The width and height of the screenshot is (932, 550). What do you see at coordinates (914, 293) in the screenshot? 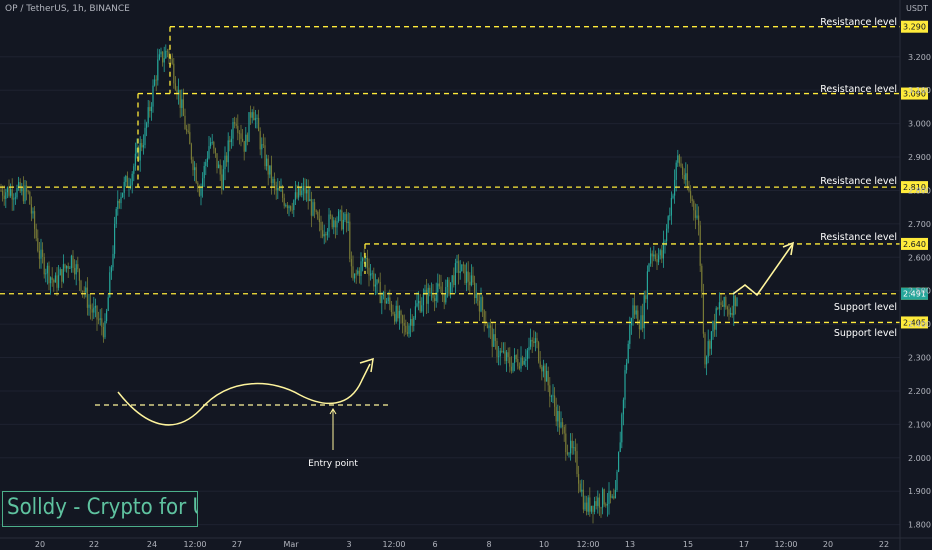
I see `current-price-tag` at bounding box center [914, 293].